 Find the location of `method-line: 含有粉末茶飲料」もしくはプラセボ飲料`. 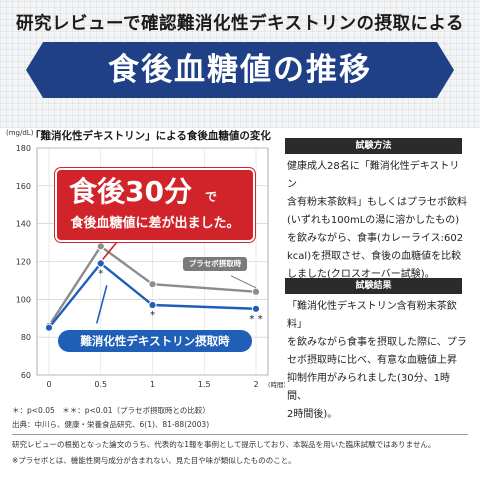

method-line: 含有粉末茶飲料」もしくはプラセボ飲料 is located at coordinates (377, 202).